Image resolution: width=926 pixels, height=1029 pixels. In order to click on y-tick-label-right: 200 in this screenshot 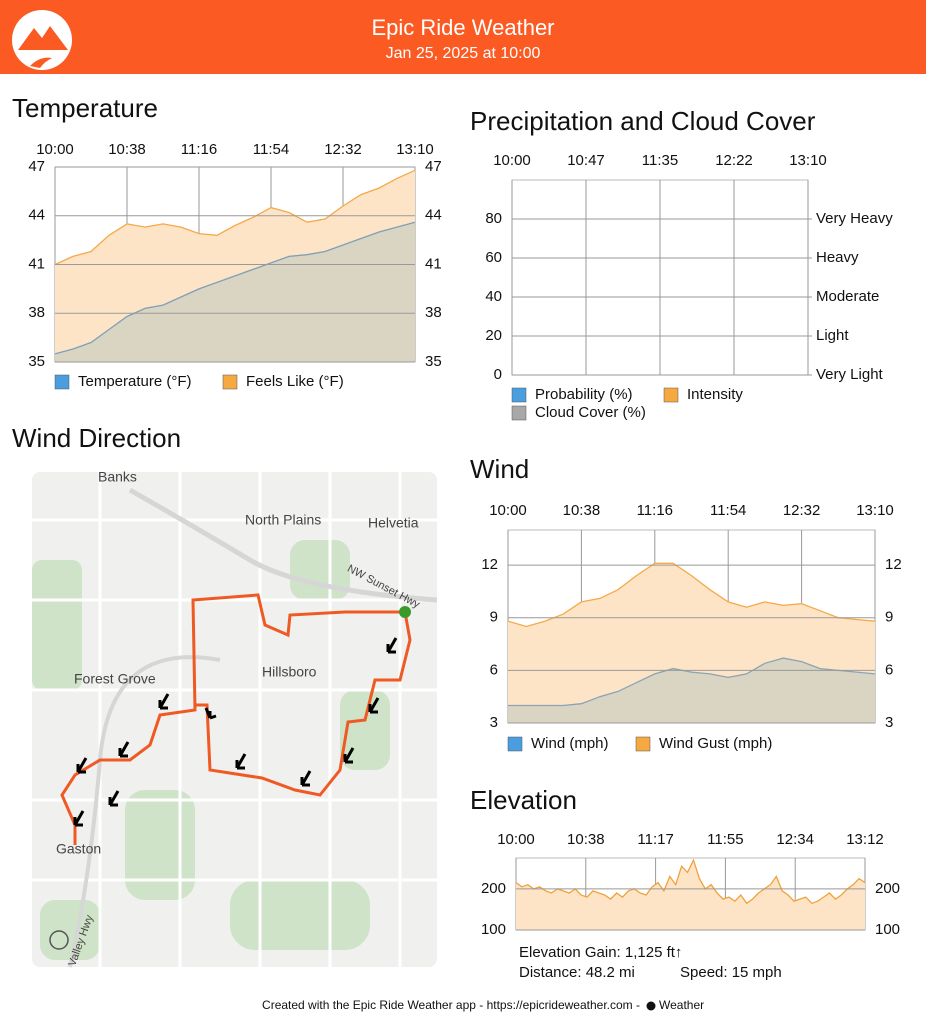, I will do `click(887, 888)`.